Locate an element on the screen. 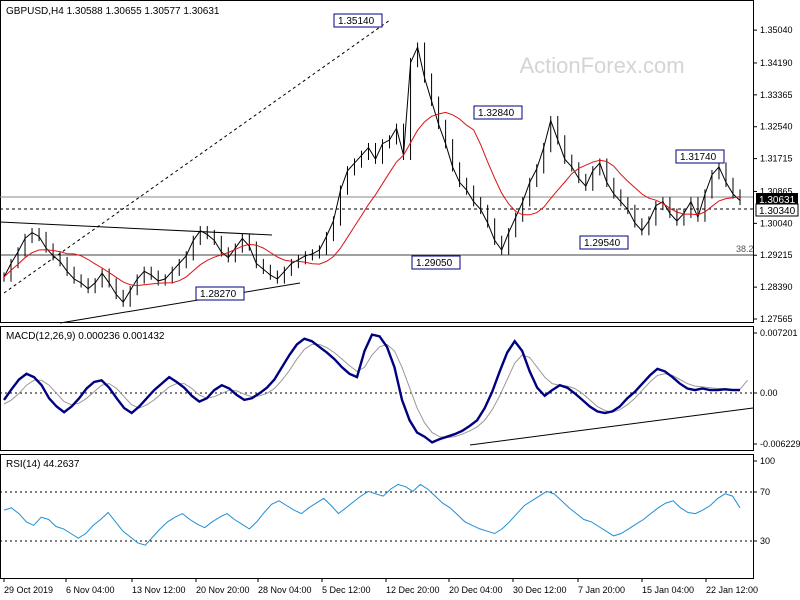 The image size is (800, 600). lower-triangle-line is located at coordinates (180, 303).